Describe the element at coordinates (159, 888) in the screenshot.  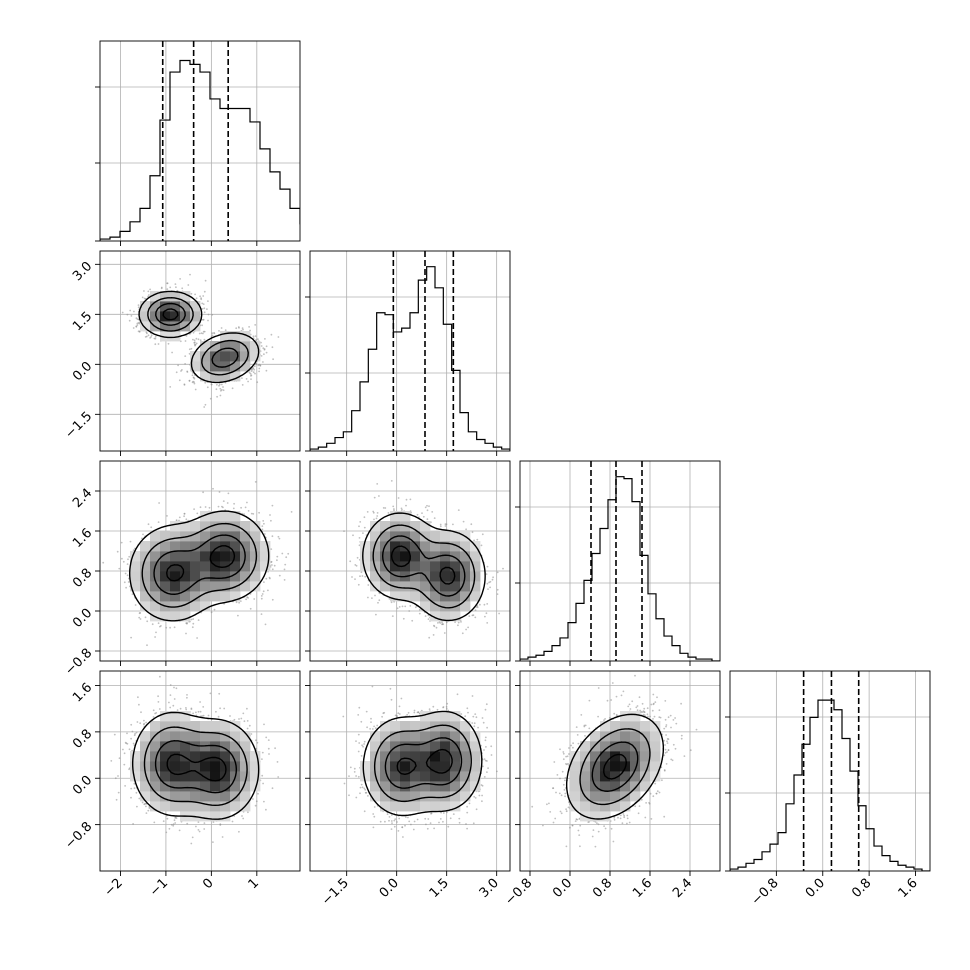
I see `x-tick-label: −1` at that location.